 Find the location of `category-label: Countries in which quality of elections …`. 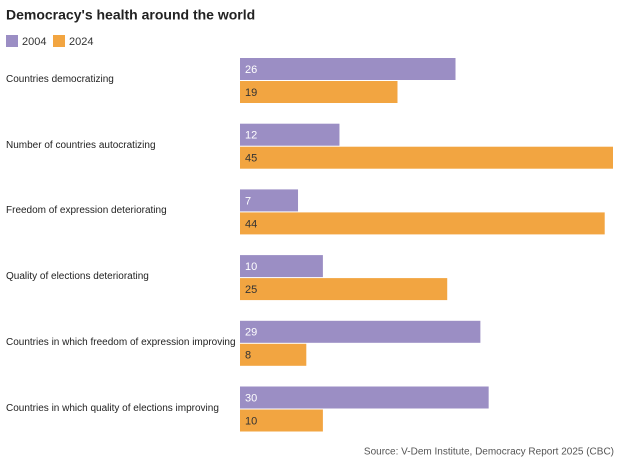

category-label: Countries in which quality of elections … is located at coordinates (112, 408).